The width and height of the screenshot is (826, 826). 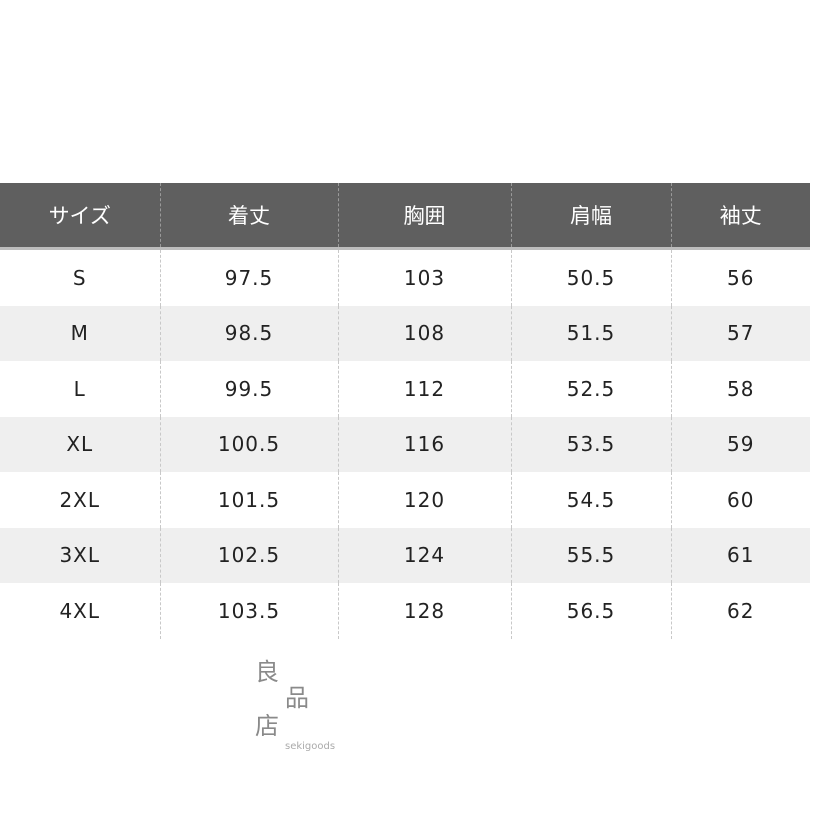 I want to click on watermark-char: 良, so click(x=267, y=672).